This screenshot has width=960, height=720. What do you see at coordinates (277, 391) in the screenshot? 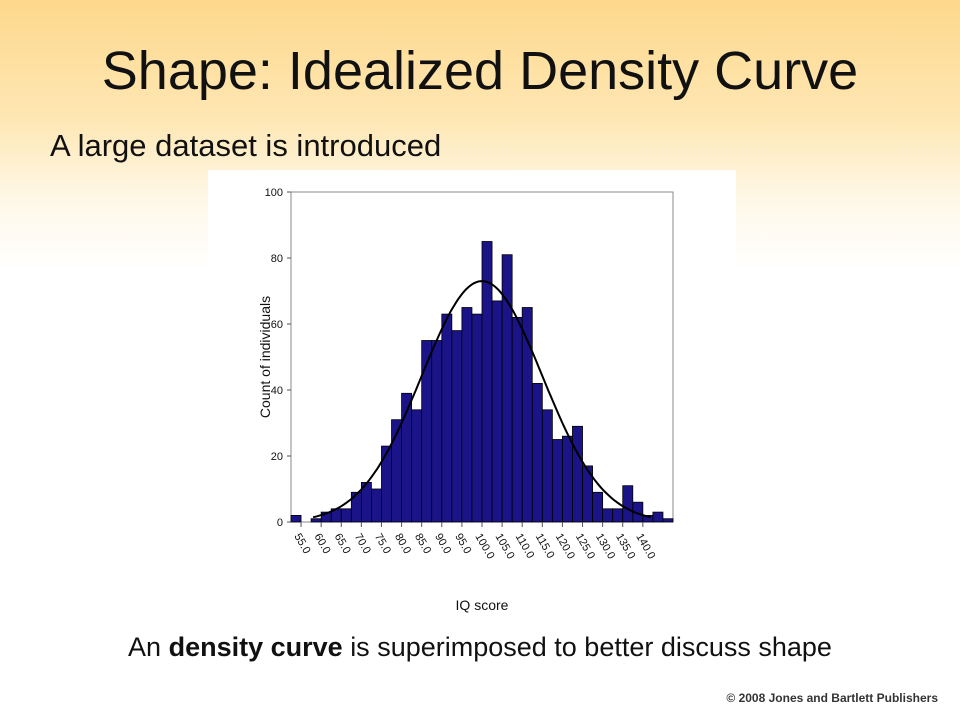
I see `y-tick-label: 40` at bounding box center [277, 391].